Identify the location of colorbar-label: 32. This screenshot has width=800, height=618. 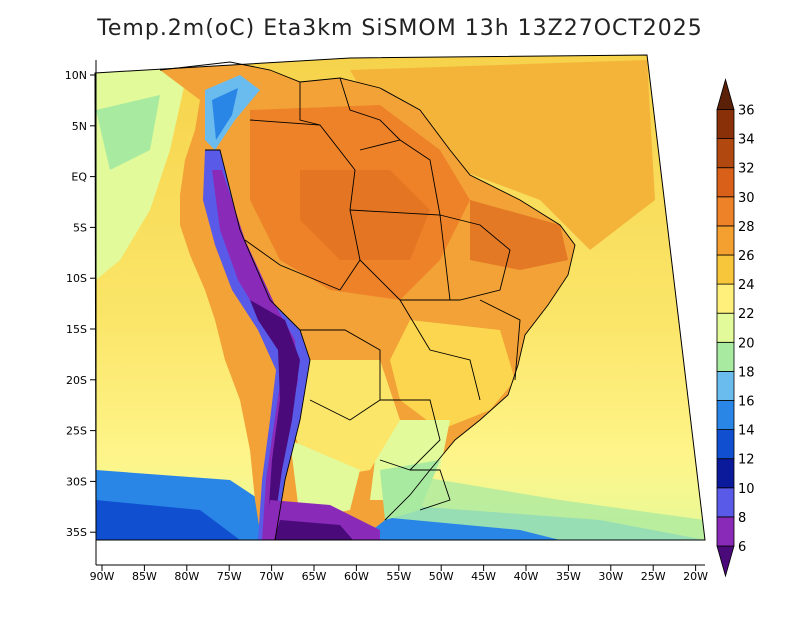
(746, 169).